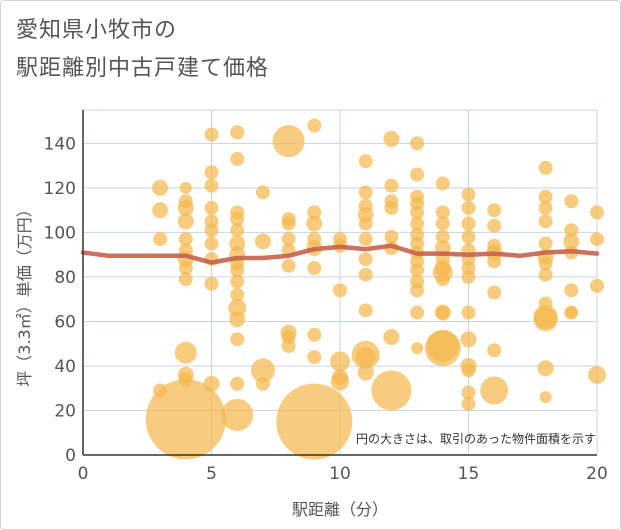 This screenshot has height=530, width=621. Describe the element at coordinates (469, 474) in the screenshot. I see `x-tick-label: 15` at that location.